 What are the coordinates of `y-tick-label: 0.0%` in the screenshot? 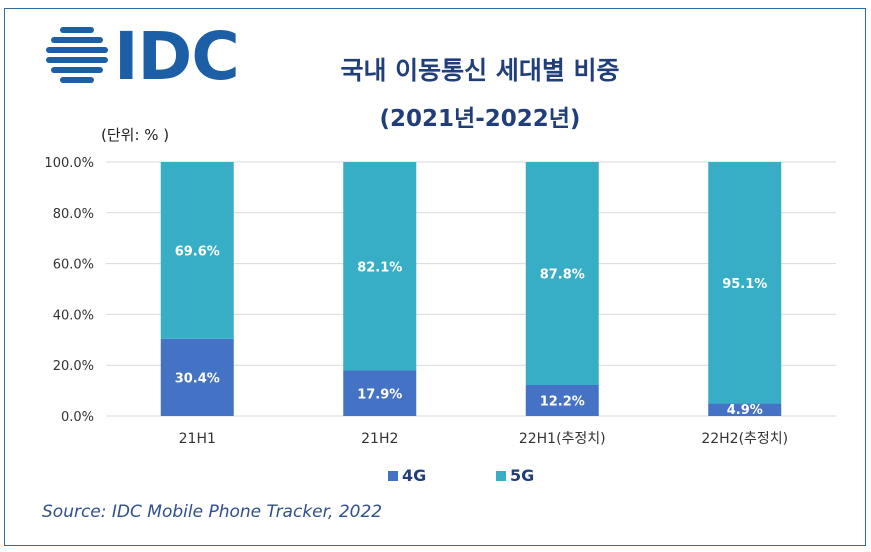 It's located at (77, 417).